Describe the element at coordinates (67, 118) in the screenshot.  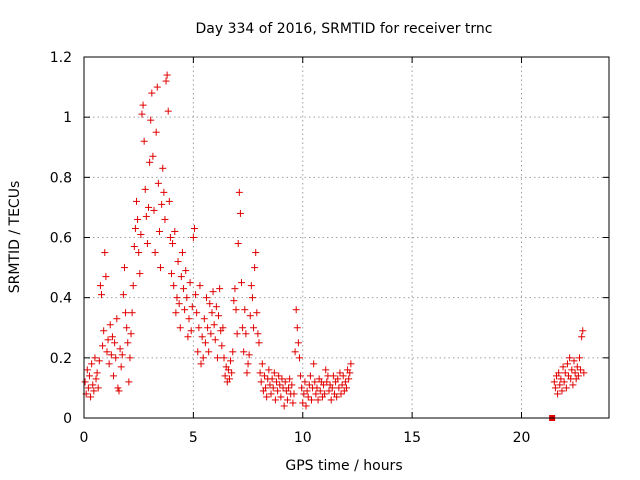
I see `y-tick-label: 1` at that location.